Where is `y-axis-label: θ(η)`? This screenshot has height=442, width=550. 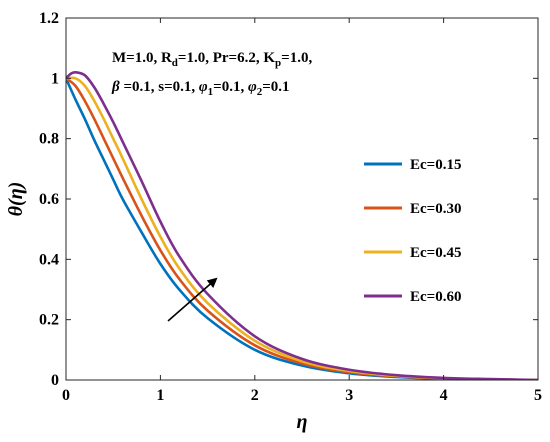
y-axis-label: θ(η) is located at coordinates (16, 199).